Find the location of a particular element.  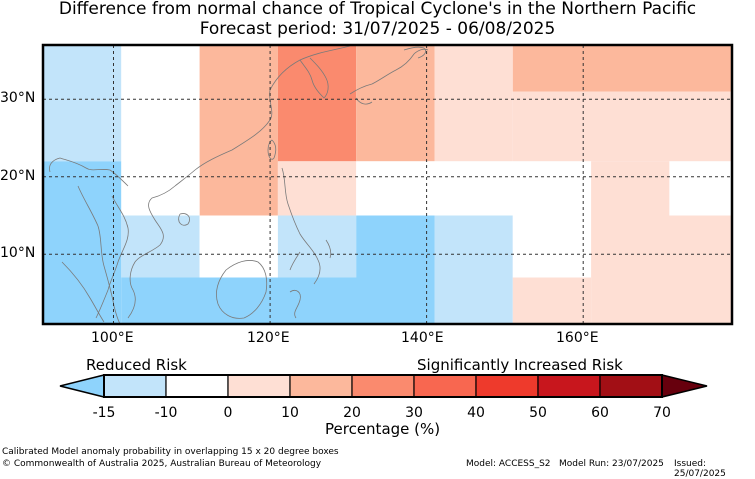

legend-high-extend is located at coordinates (684, 386).